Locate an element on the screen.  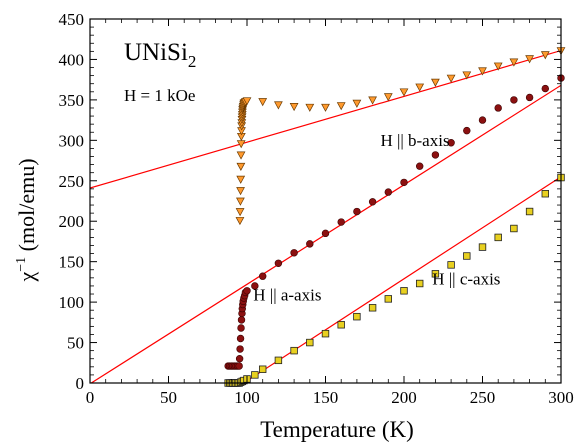
series-annotation-3: H || c-axis is located at coordinates (466, 278).